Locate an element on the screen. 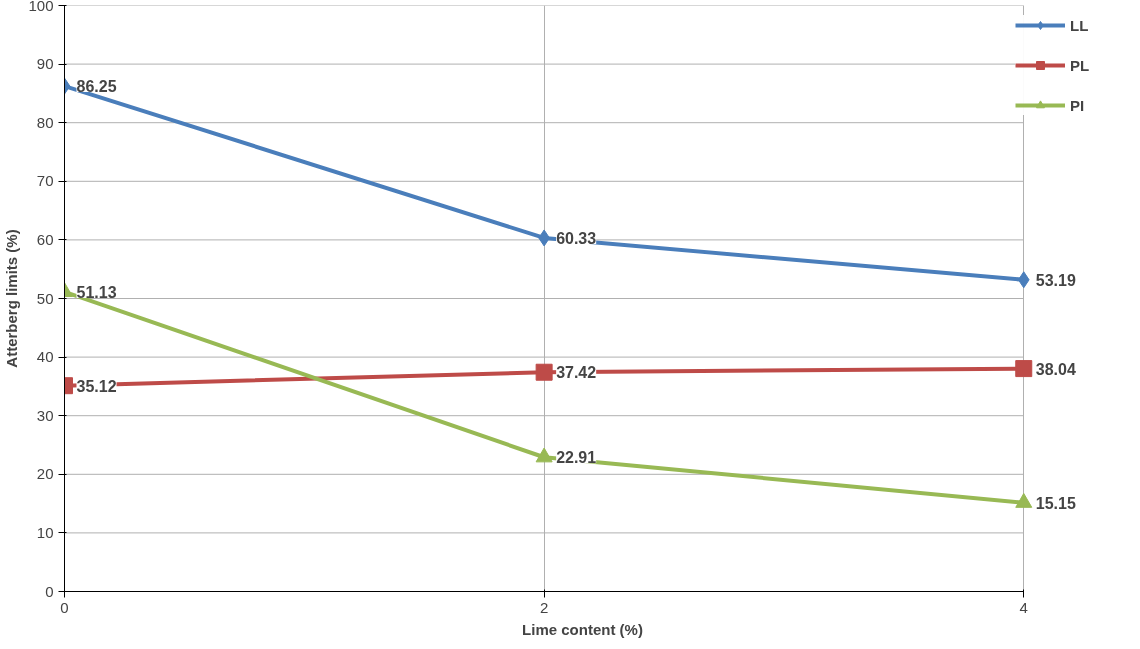 This screenshot has height=649, width=1140. data-label: 86.25 is located at coordinates (96, 87).